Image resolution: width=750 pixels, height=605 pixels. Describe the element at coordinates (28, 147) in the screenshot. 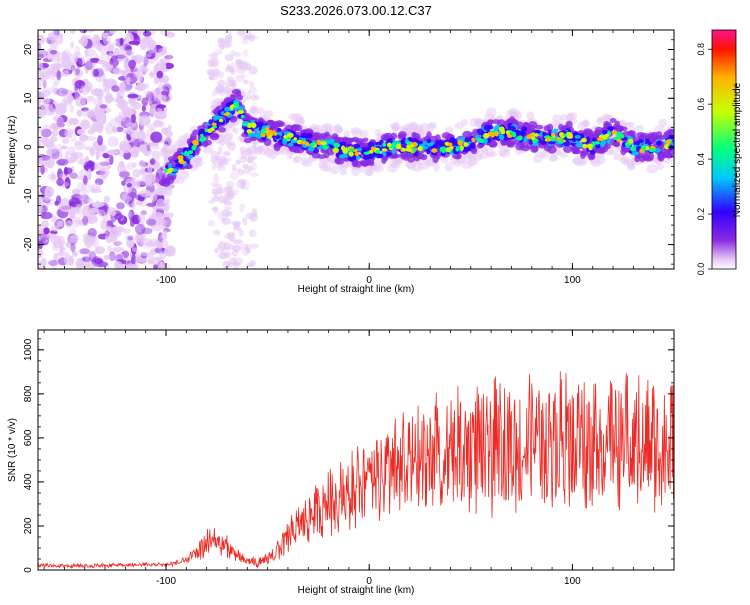

I see `y-tick-label: 0` at that location.